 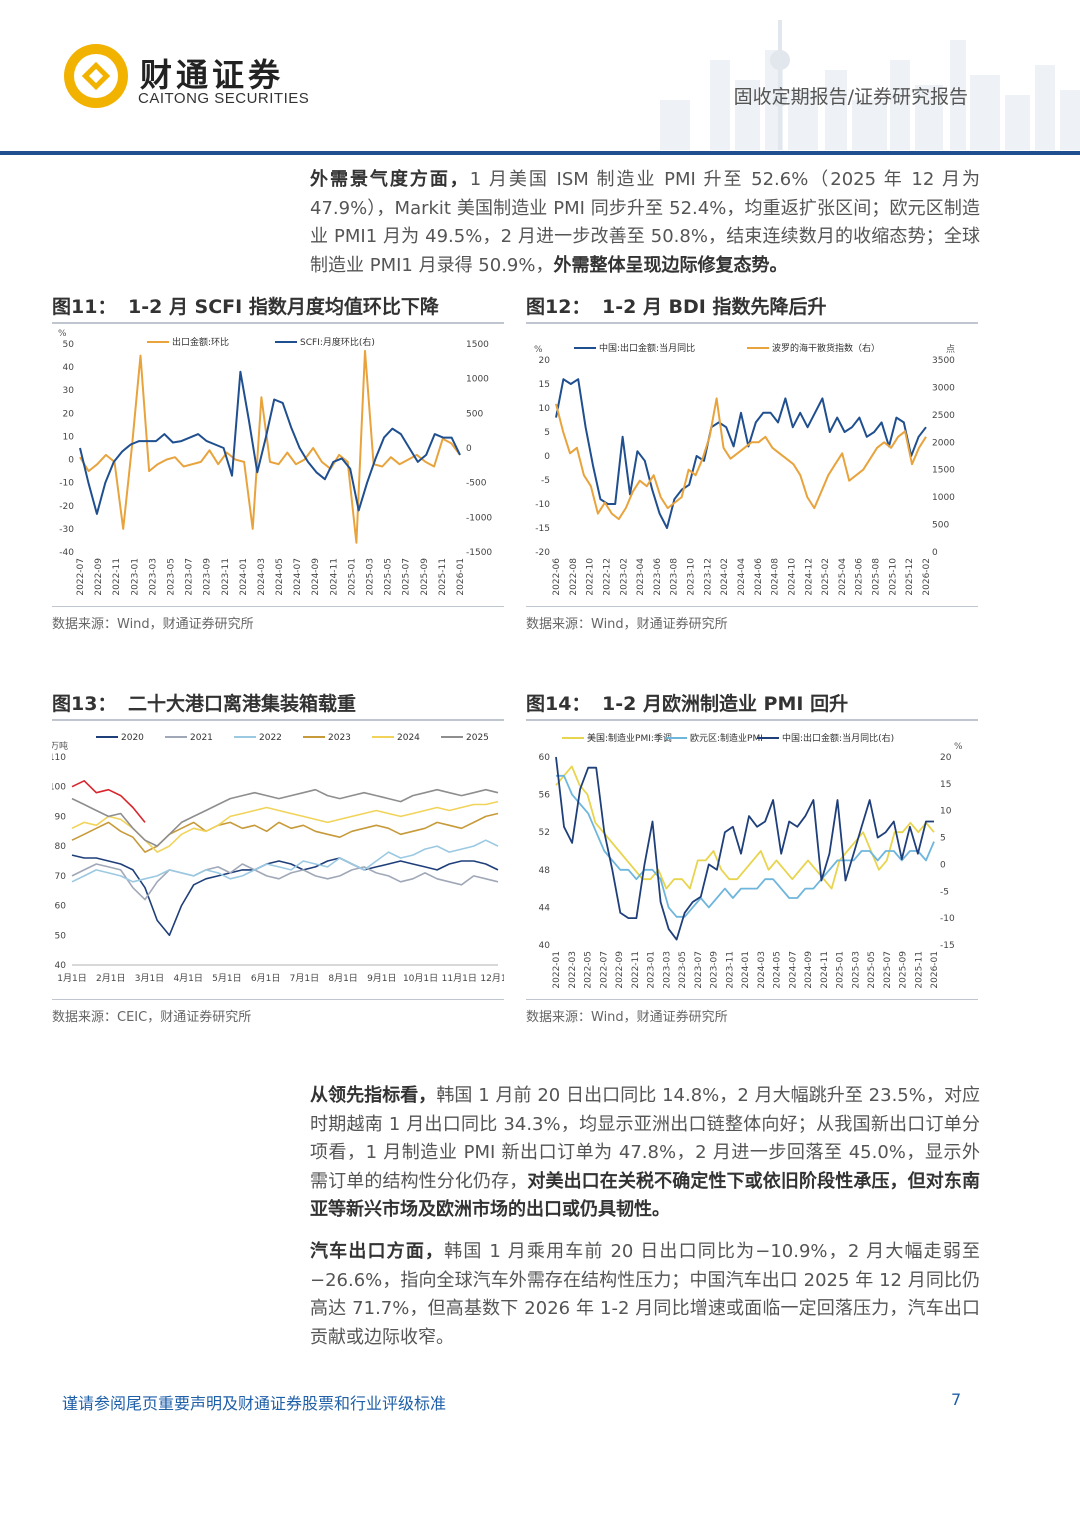 What do you see at coordinates (390, 179) in the screenshot?
I see `para-lead: 外需景气度方面，` at bounding box center [390, 179].